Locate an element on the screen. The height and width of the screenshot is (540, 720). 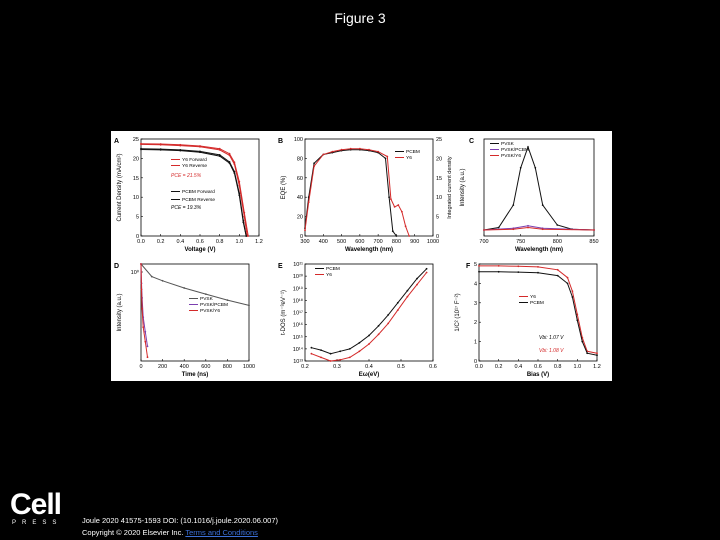
panel-c-xtick-label: 850 is located at coordinates (593, 242).